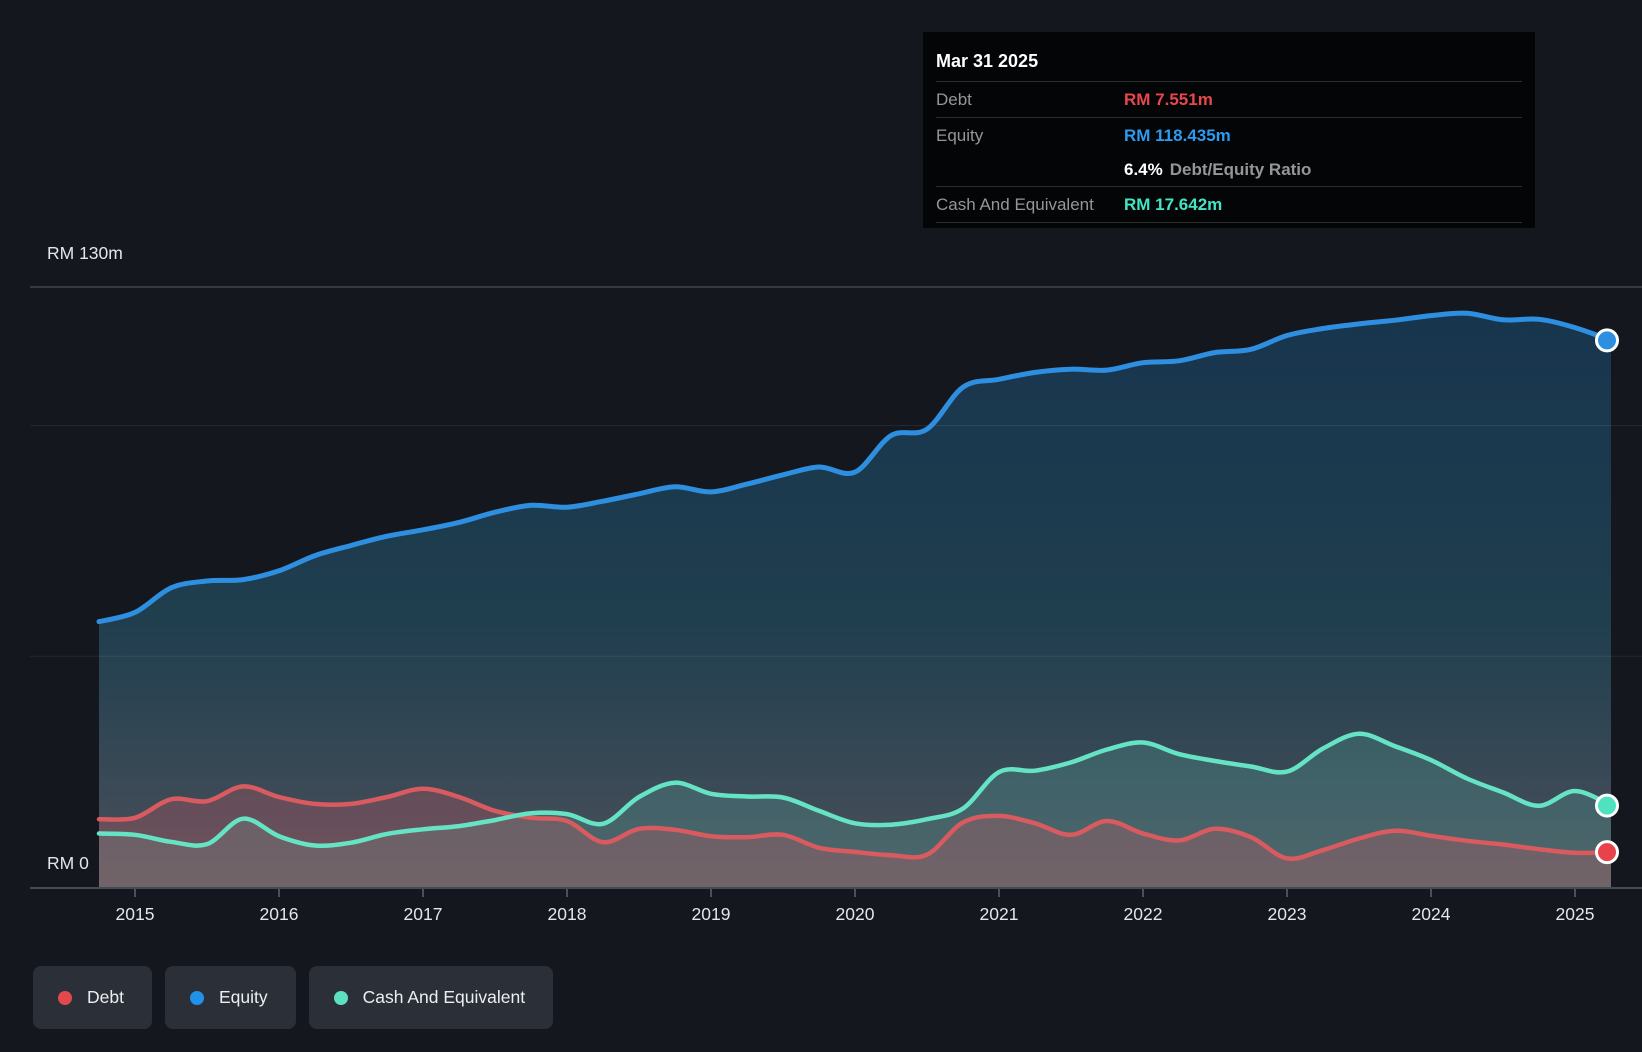 The image size is (1642, 1052). Describe the element at coordinates (1607, 805) in the screenshot. I see `cash-and-equivalent-end-marker` at that location.